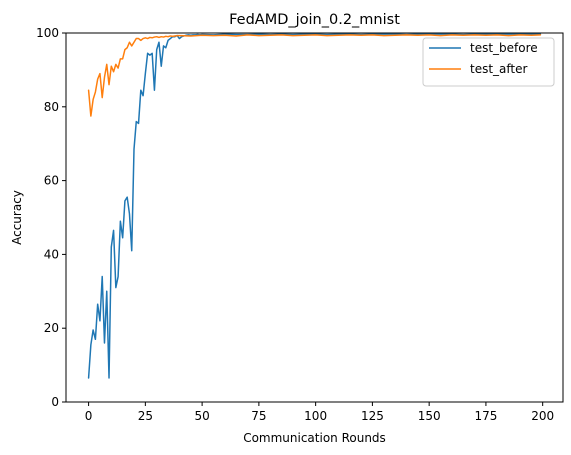 Image resolution: width=571 pixels, height=455 pixels. I want to click on series-line-test-after, so click(314, 75).